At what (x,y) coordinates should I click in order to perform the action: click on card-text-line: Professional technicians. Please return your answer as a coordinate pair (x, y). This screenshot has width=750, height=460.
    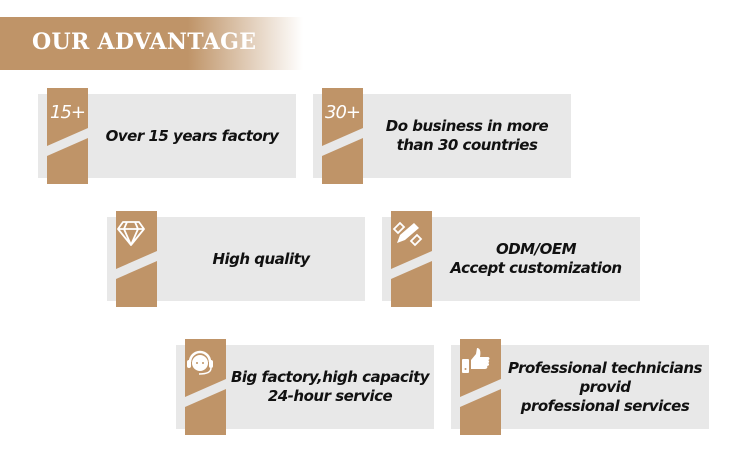
    Looking at the image, I should click on (605, 367).